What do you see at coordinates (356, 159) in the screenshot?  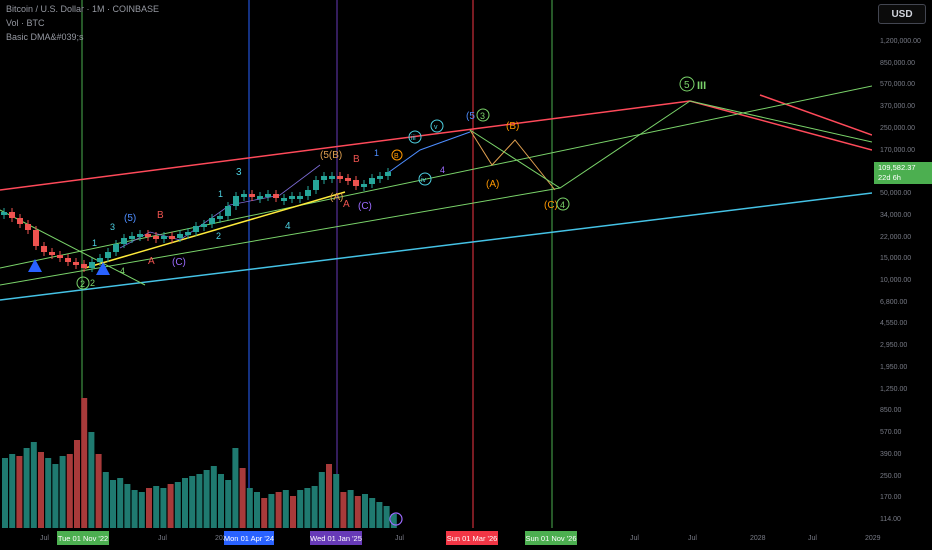 I see `wave-label-B3: B` at bounding box center [356, 159].